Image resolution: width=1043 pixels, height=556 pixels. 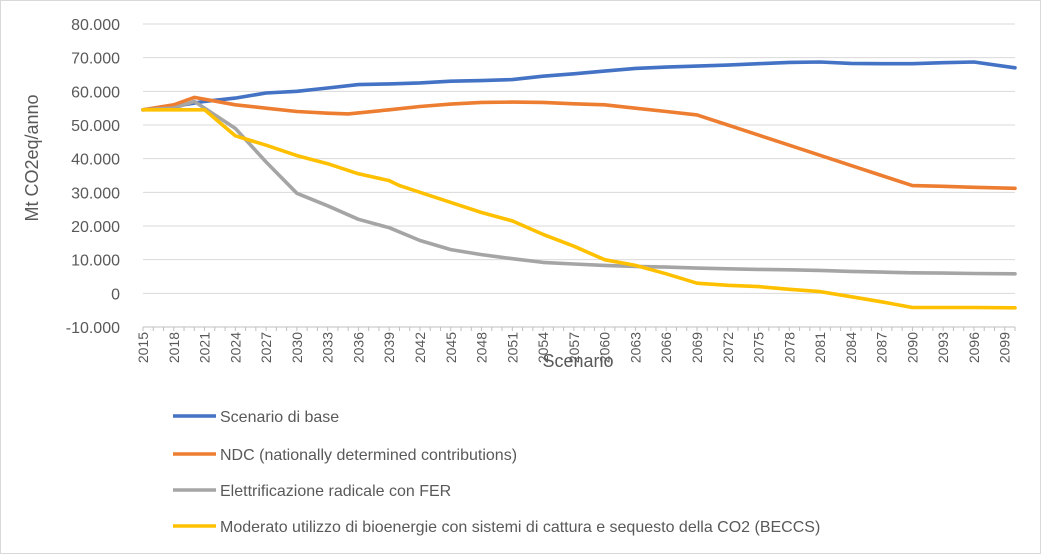 I want to click on y-tick-label: 10.000, so click(x=95, y=261).